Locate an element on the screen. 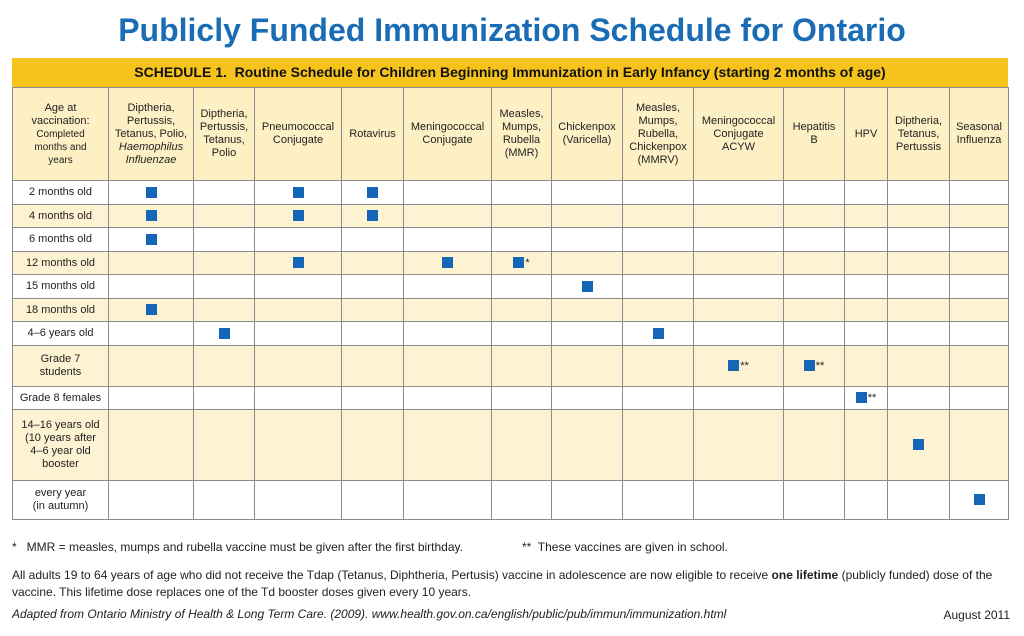 This screenshot has width=1024, height=636. text-line: Age at is located at coordinates (60, 107).